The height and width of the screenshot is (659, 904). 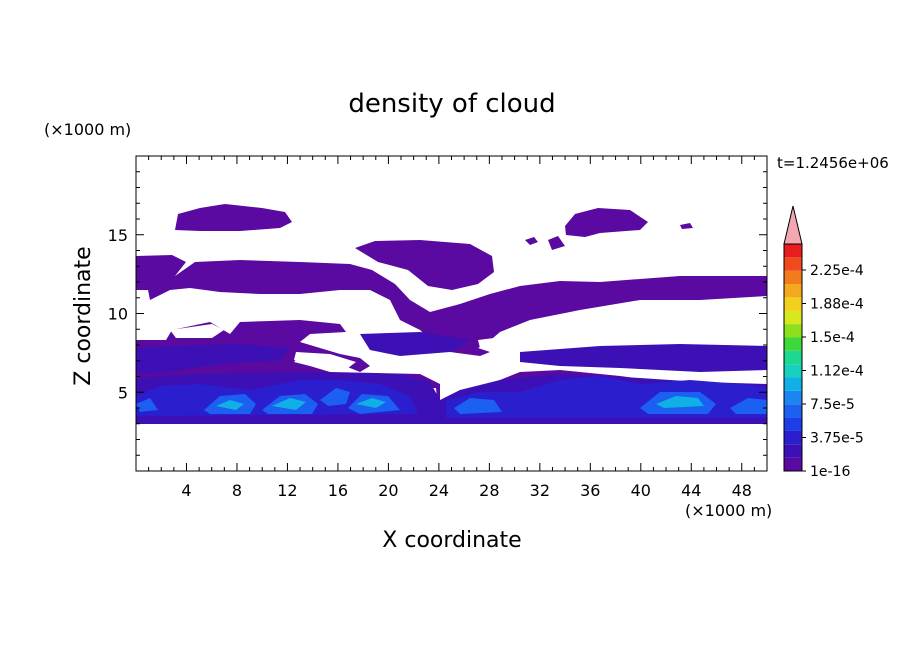 I want to click on y-axis-tick-labels: 5 10 15, so click(x=118, y=314).